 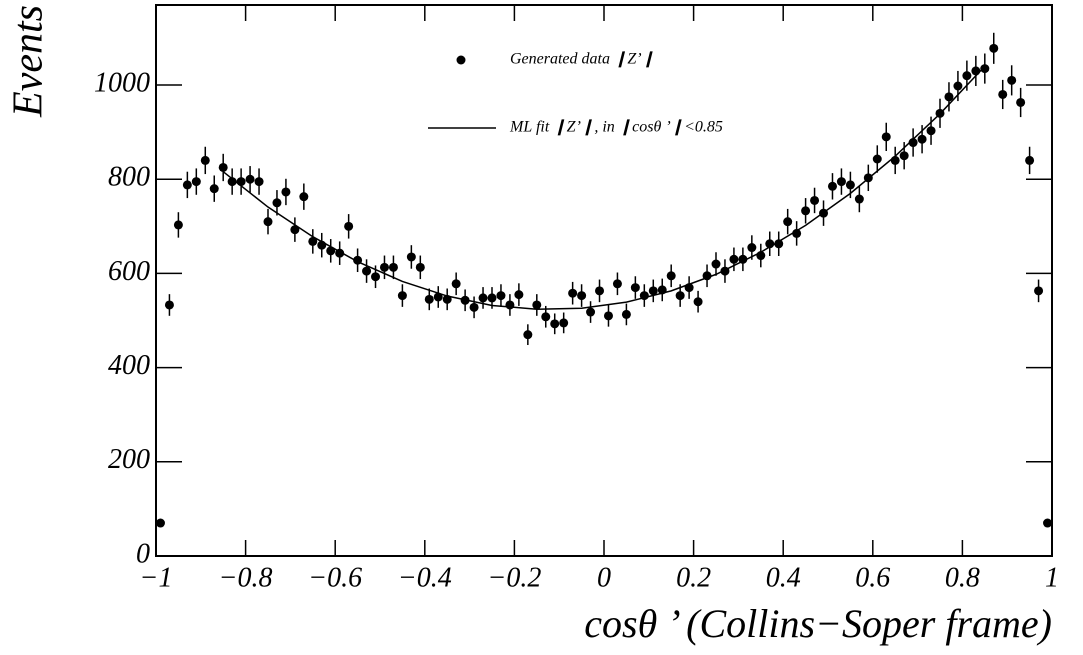 What do you see at coordinates (335, 577) in the screenshot?
I see `x-tick-label: −0.6` at bounding box center [335, 577].